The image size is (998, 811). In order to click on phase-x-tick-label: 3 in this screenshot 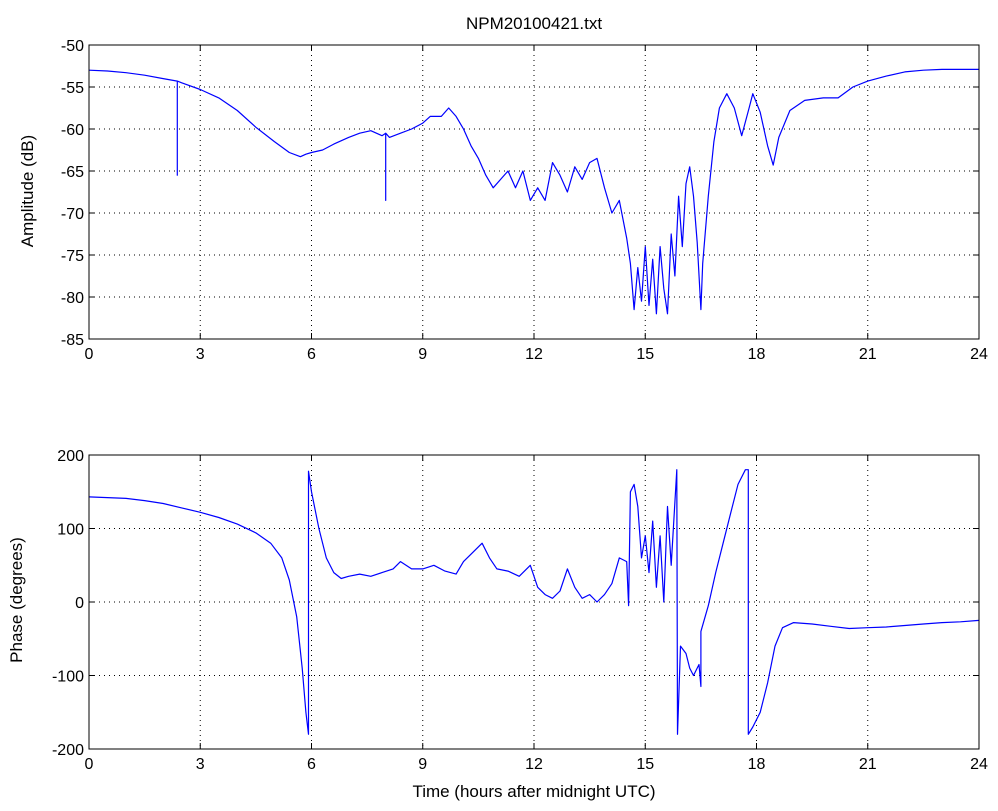, I will do `click(200, 764)`.